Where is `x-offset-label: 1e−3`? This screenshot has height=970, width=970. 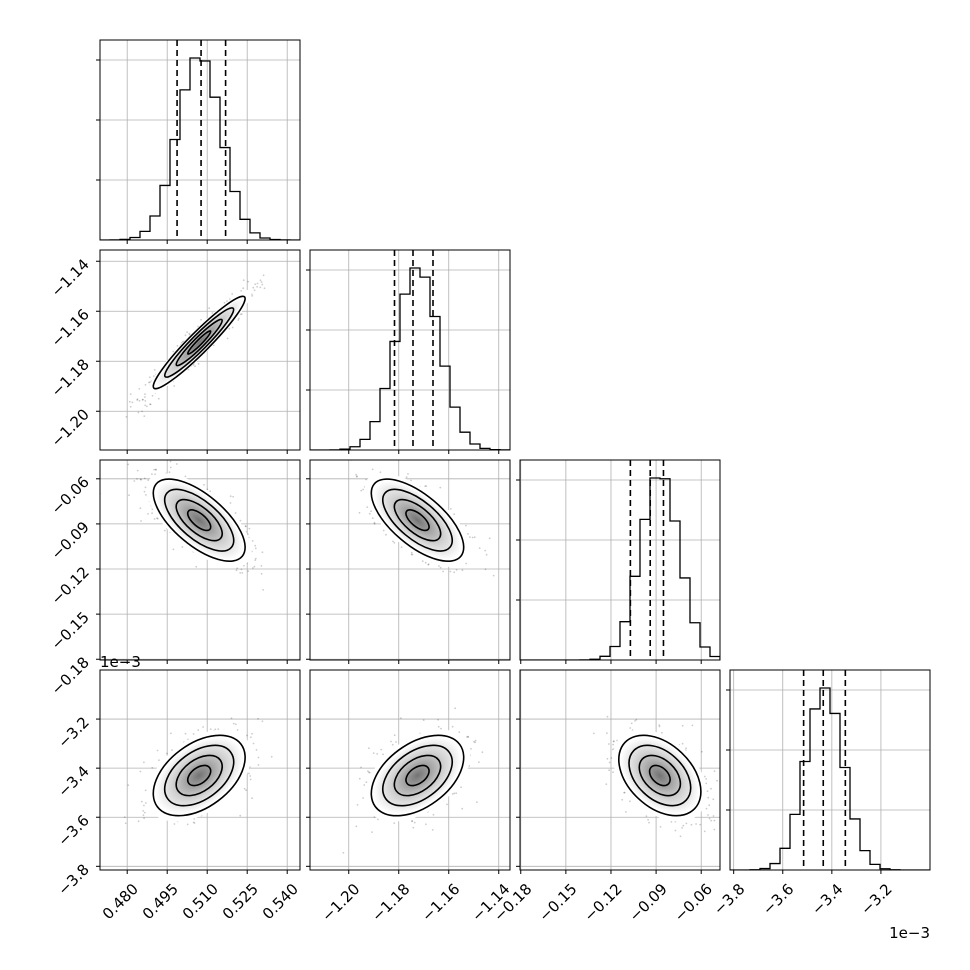
x-offset-label: 1e−3 is located at coordinates (909, 933).